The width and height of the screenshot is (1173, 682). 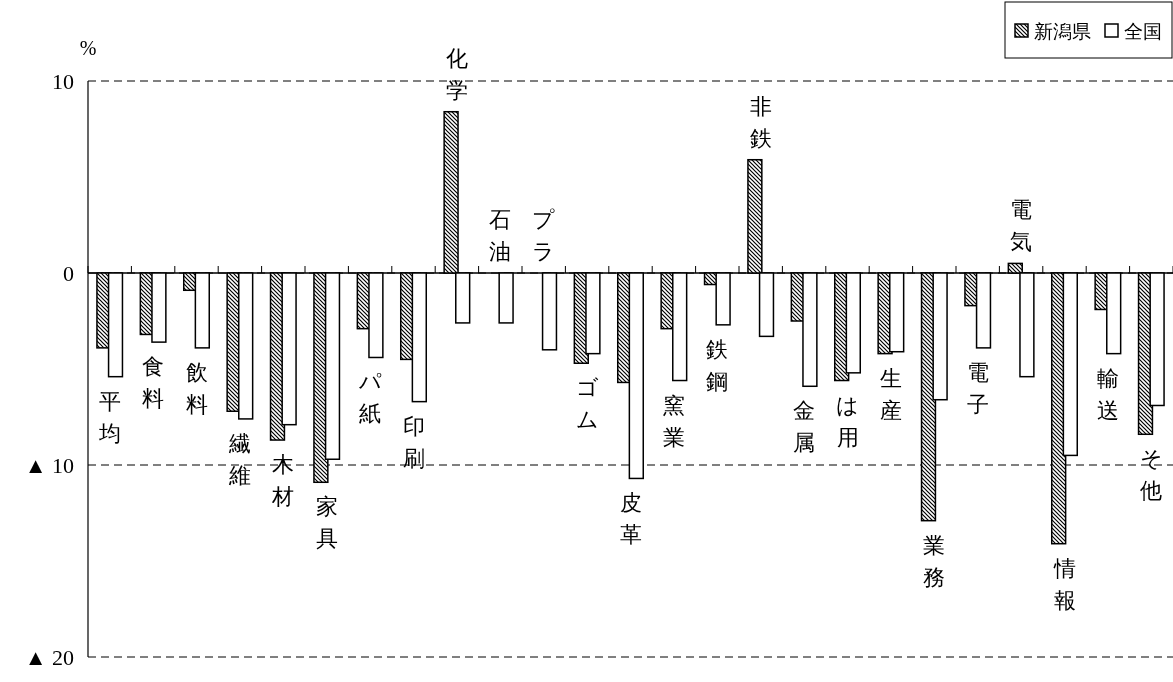 I want to click on x-tick-label: 石油, so click(x=500, y=235).